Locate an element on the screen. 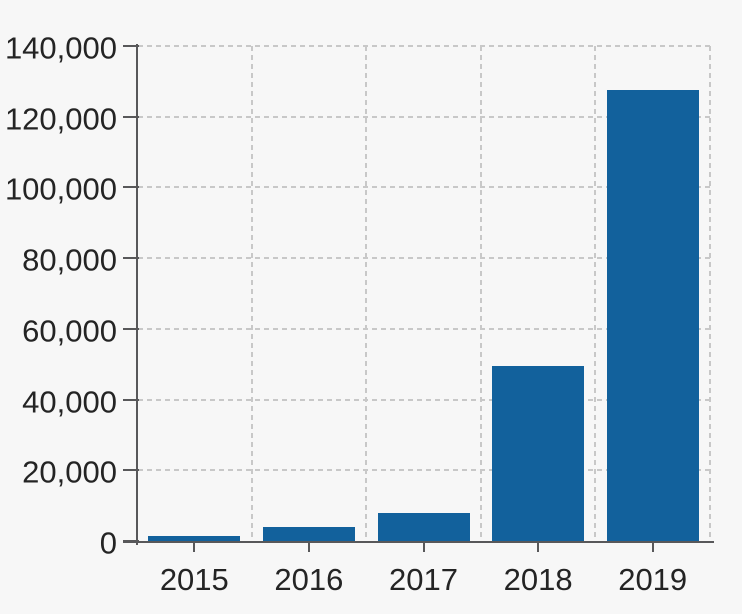 This screenshot has height=614, width=742. x-axis-line is located at coordinates (418, 542).